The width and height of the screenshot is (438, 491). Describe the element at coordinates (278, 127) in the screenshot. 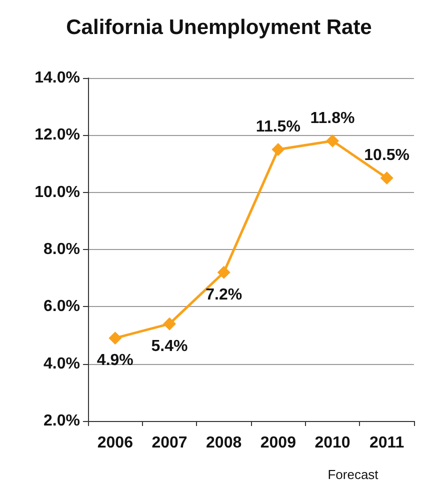

I see `data-label: 11.5%` at that location.